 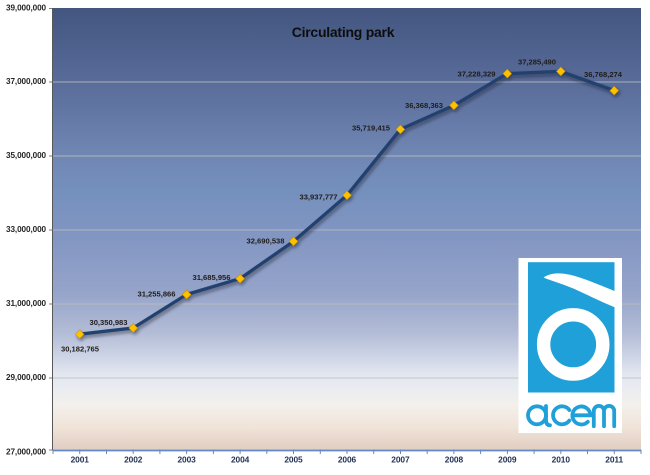 What do you see at coordinates (347, 460) in the screenshot?
I see `svg-text: 2006` at bounding box center [347, 460].